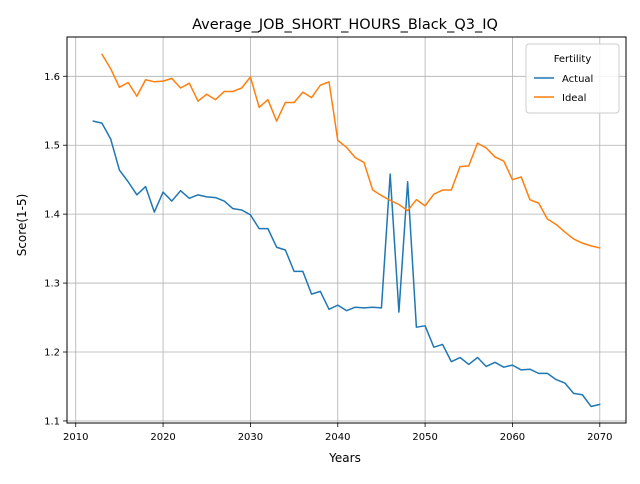  Describe the element at coordinates (250, 437) in the screenshot. I see `x-tick-label: 2030` at that location.